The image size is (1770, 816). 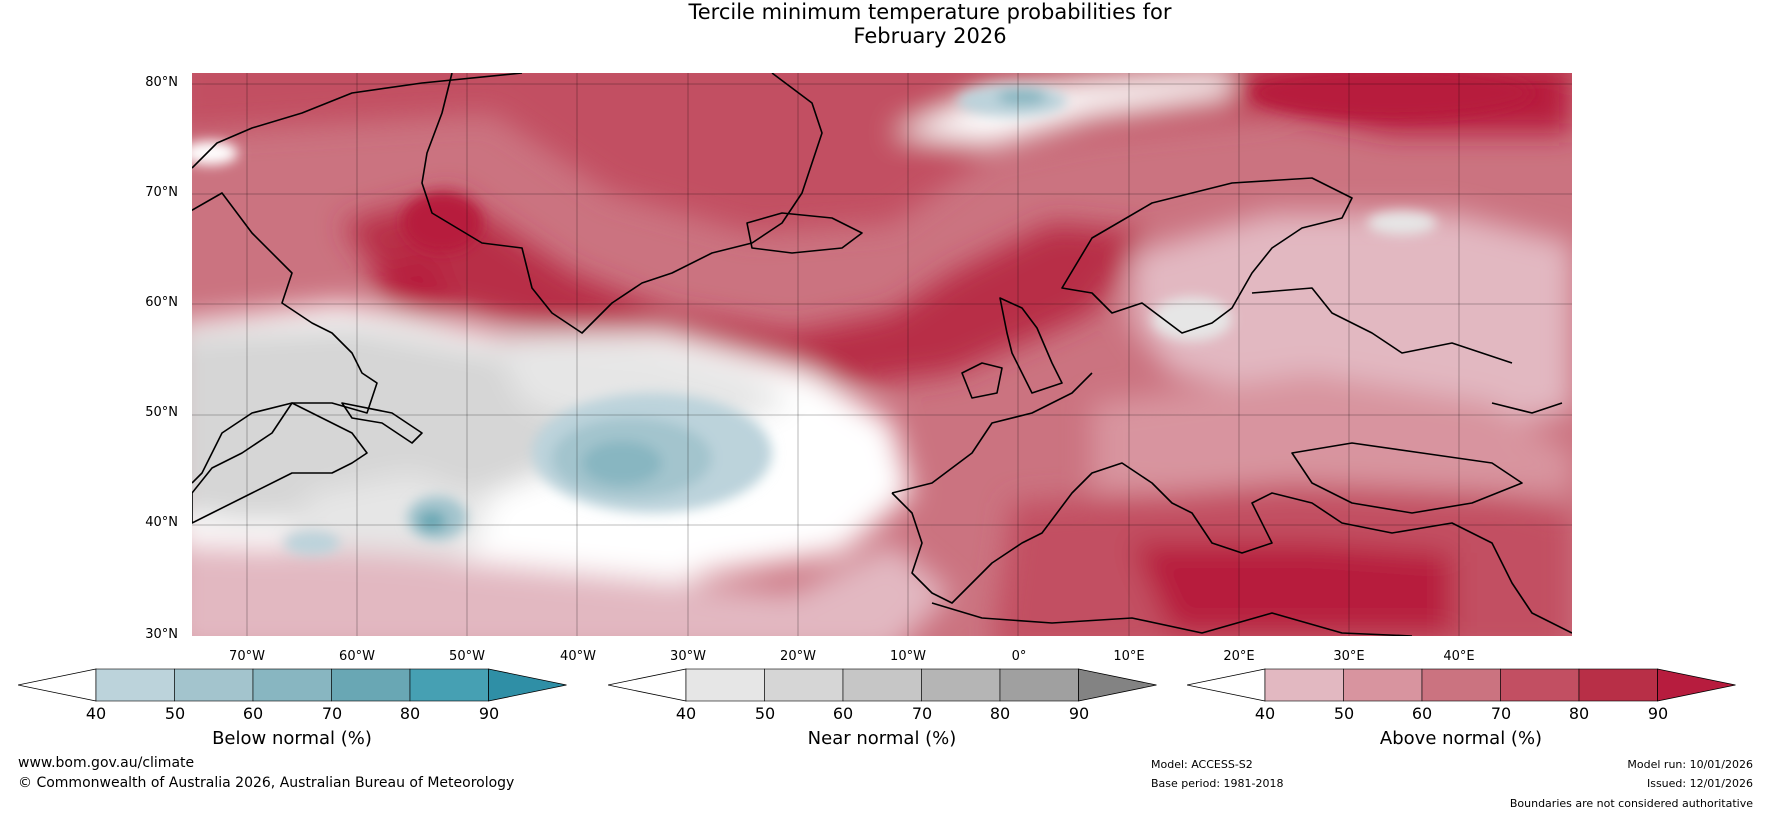 I want to click on footer-model: Model: ACCESS-S2, so click(x=1202, y=764).